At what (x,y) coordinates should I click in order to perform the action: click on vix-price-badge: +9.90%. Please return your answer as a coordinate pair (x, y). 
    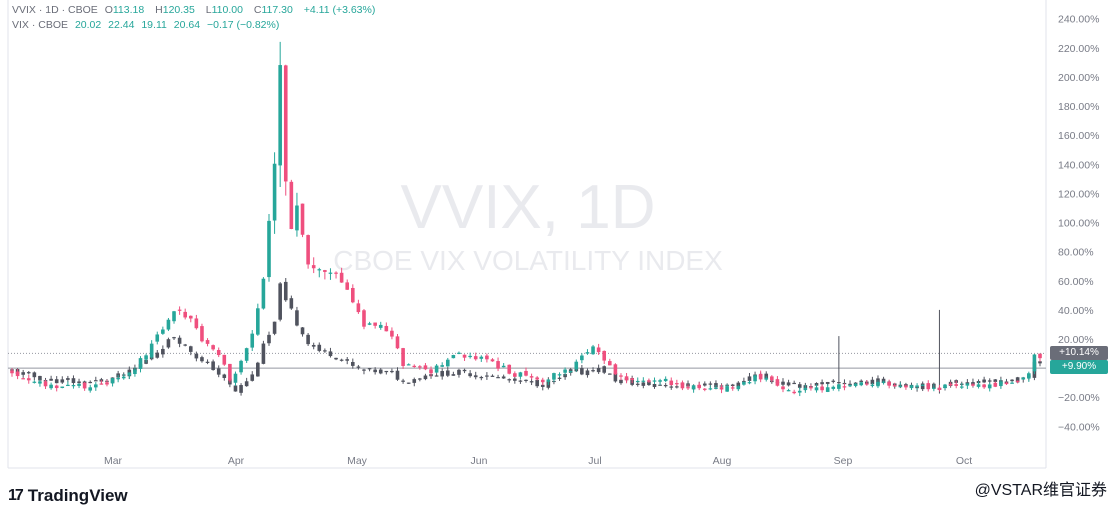
    Looking at the image, I should click on (1079, 367).